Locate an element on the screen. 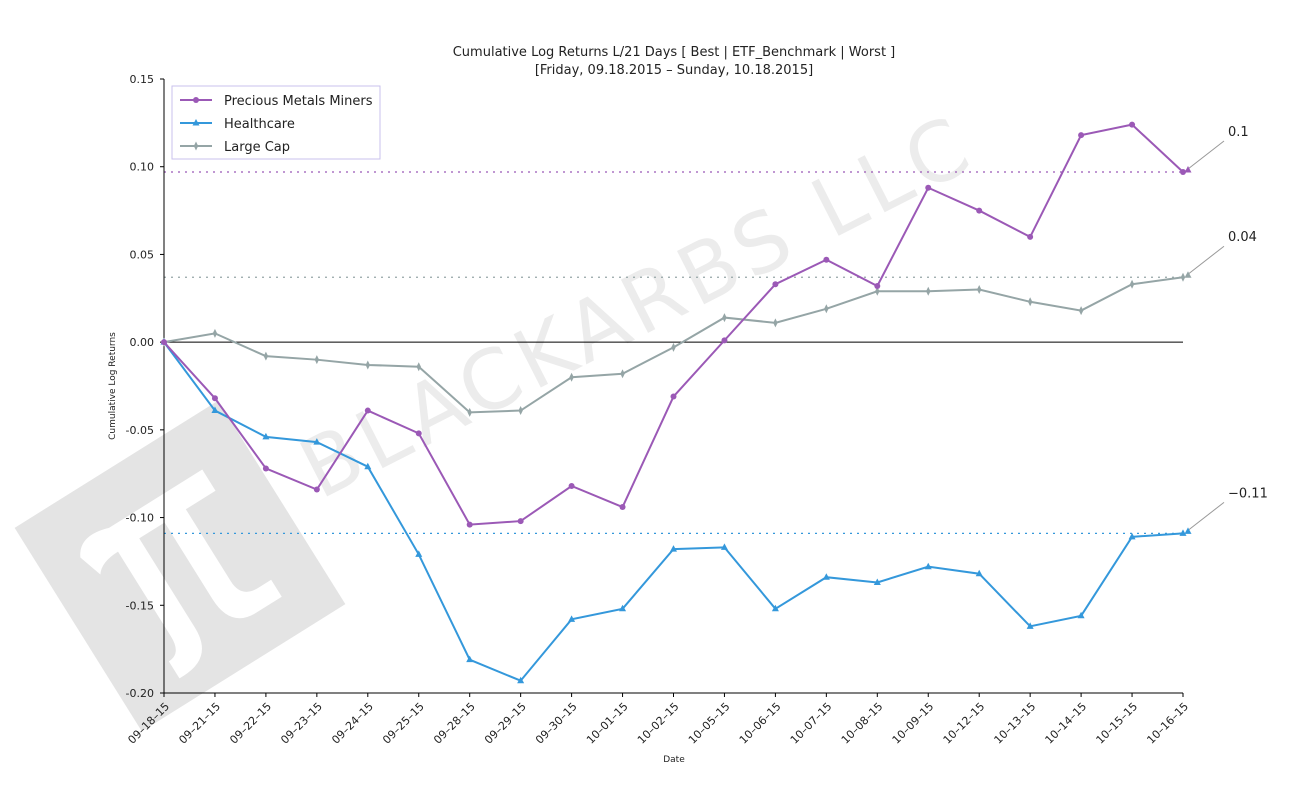 Image resolution: width=1314 pixels, height=792 pixels. x-tick-label: 10–14–15 is located at coordinates (1066, 723).